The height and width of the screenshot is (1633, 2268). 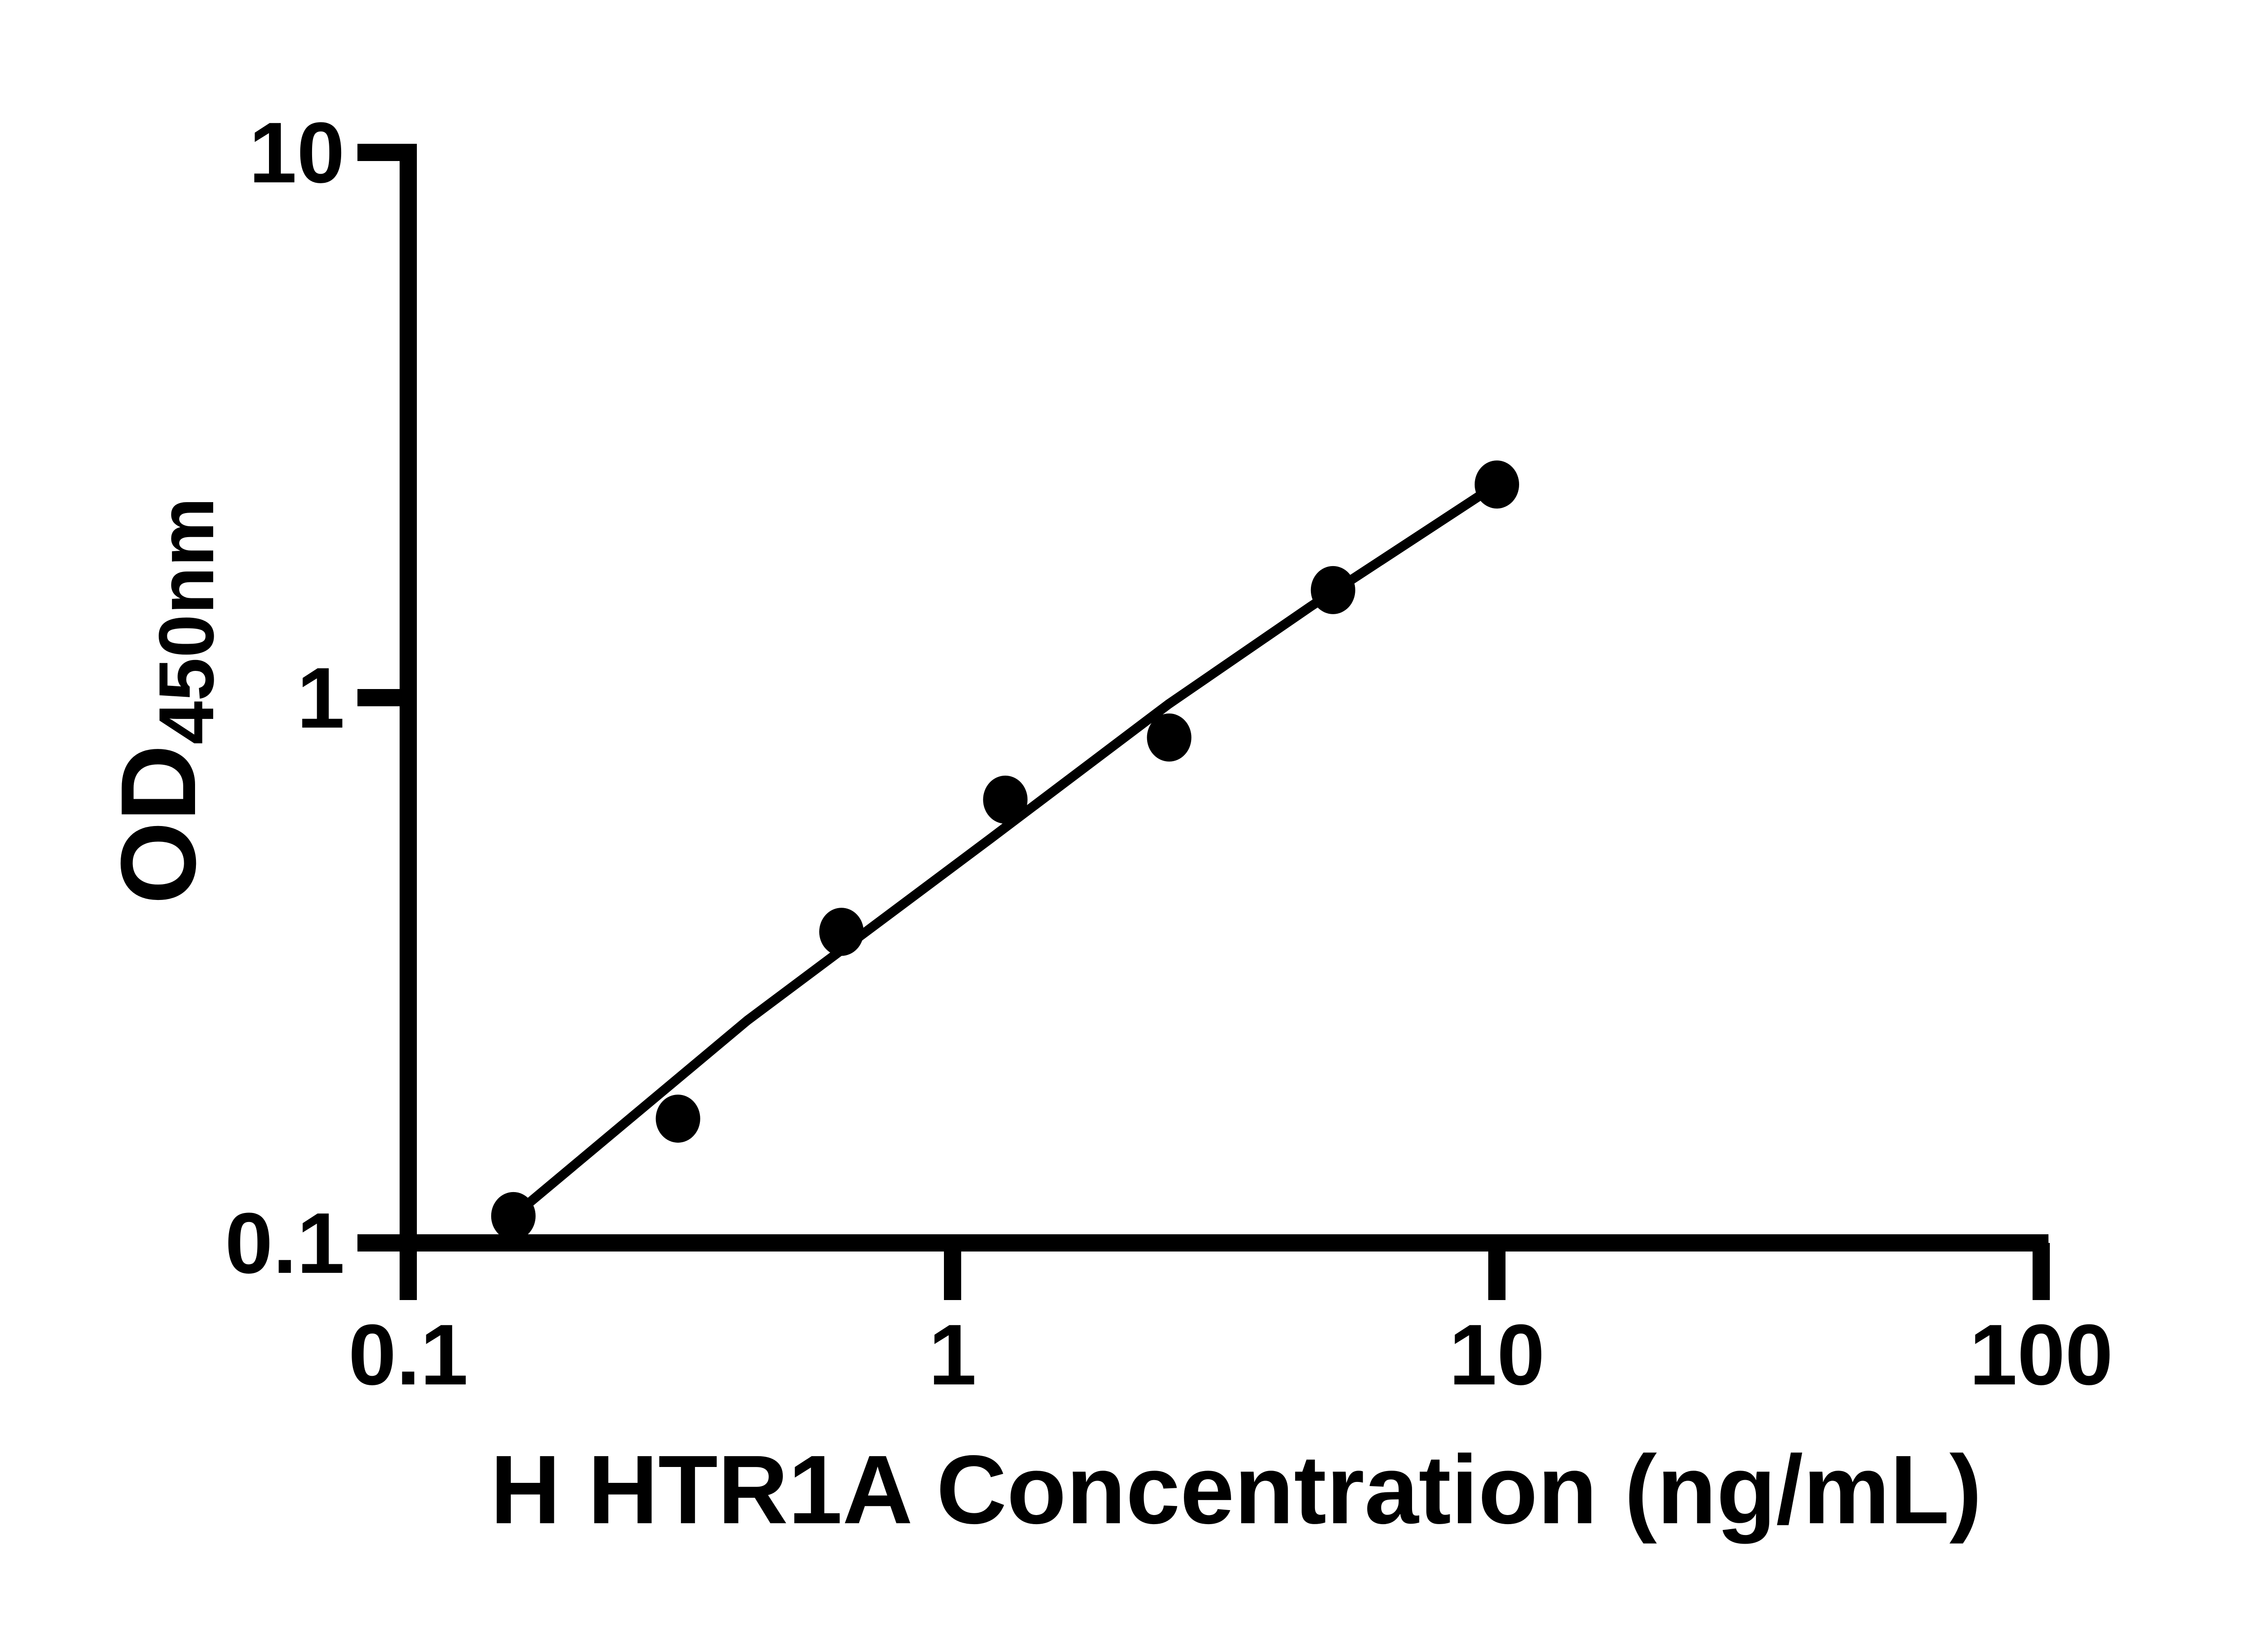 I want to click on y-tick-label: 1, so click(x=321, y=698).